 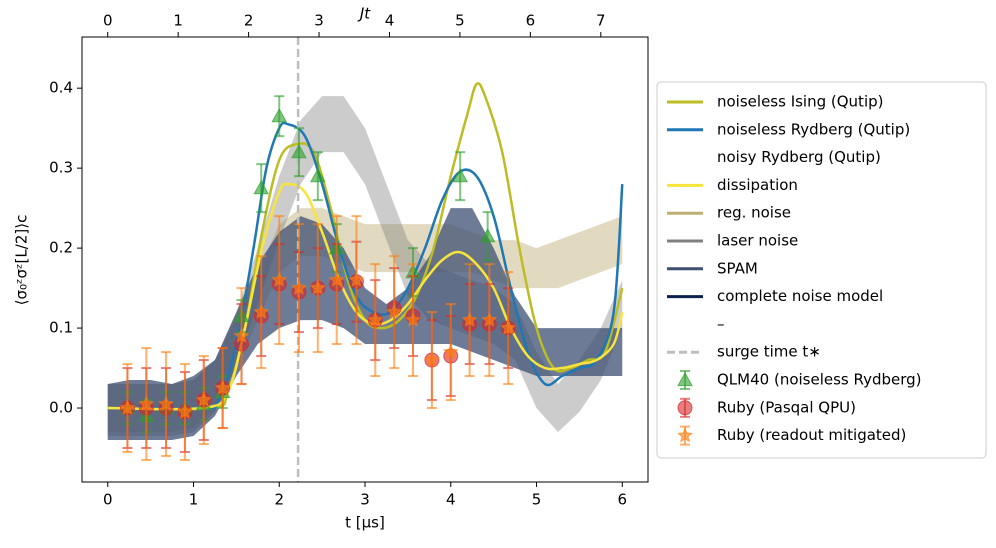 I want to click on legend-label: laser noise, so click(x=757, y=241).